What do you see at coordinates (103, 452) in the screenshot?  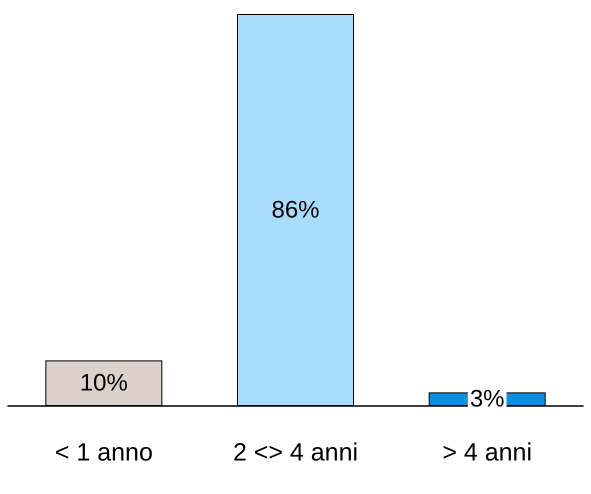 I see `x-tick-label: < 1 anno` at bounding box center [103, 452].